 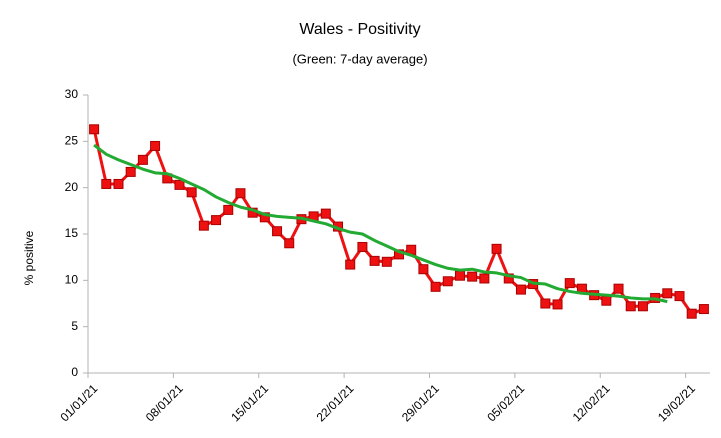 What do you see at coordinates (249, 402) in the screenshot?
I see `x-tick-label: 15/01/21` at bounding box center [249, 402].